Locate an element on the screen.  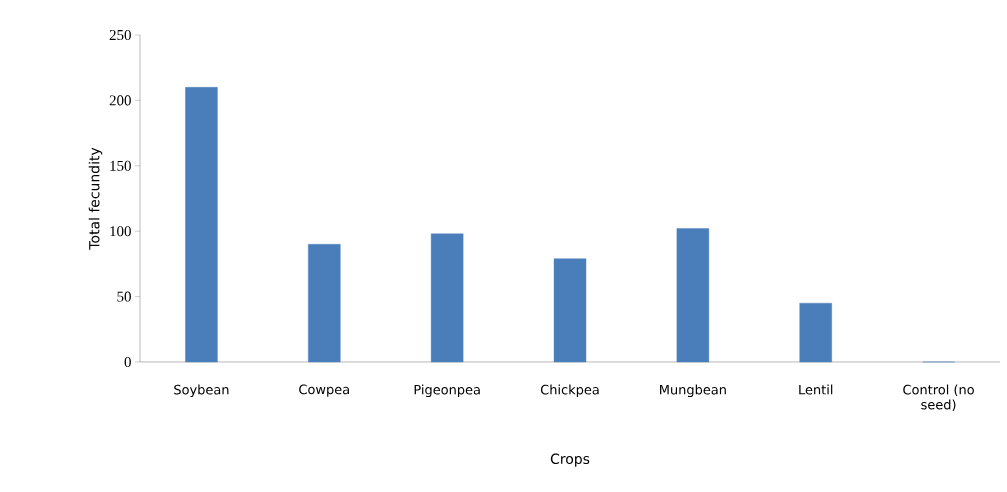
x-axis-title: Crops is located at coordinates (570, 460).